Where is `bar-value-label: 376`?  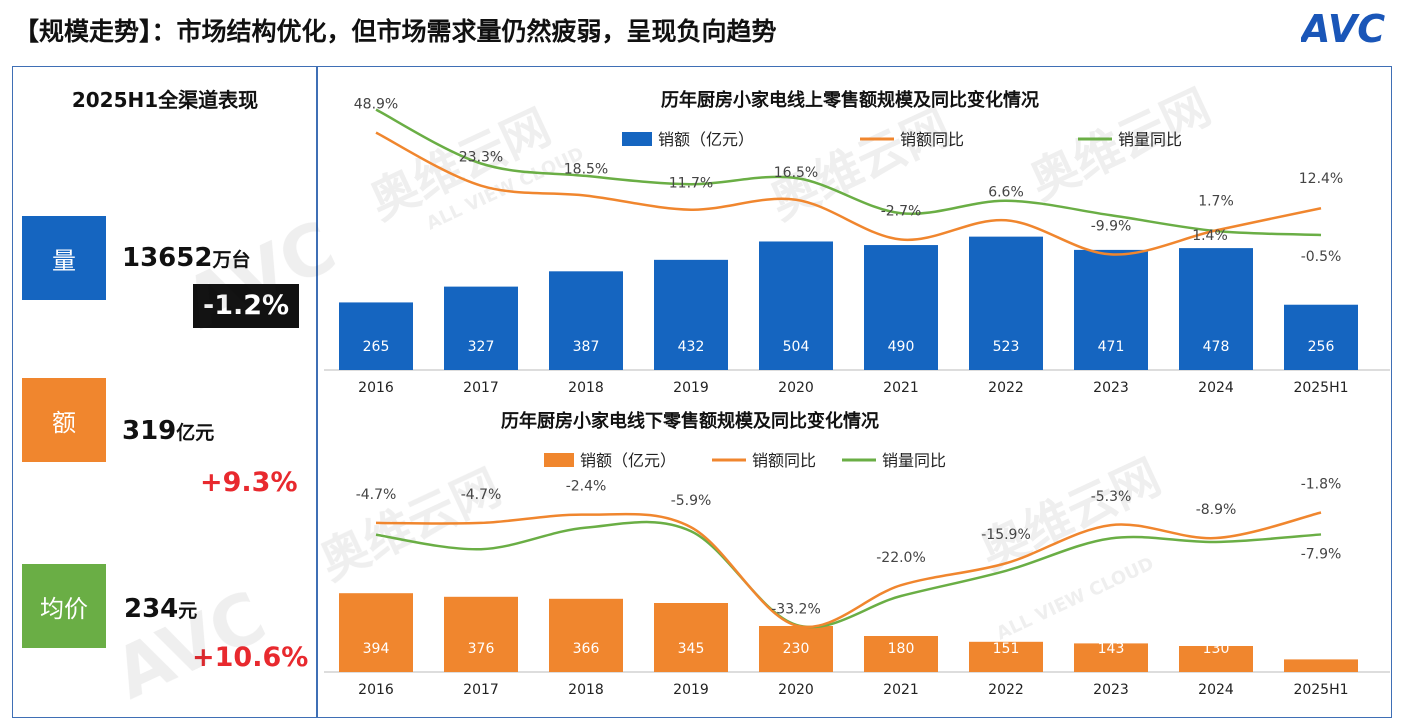
bar-value-label: 376 is located at coordinates (481, 649).